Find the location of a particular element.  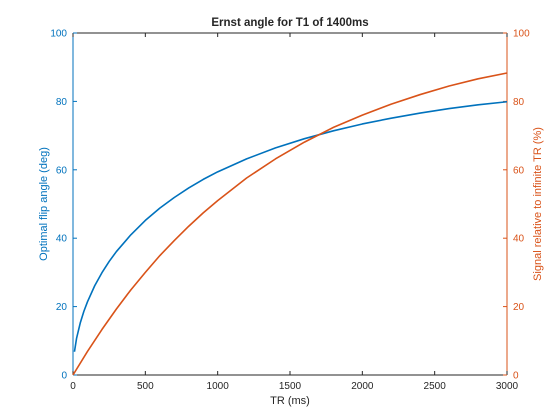

y-left-tick-label: 20 is located at coordinates (62, 307).